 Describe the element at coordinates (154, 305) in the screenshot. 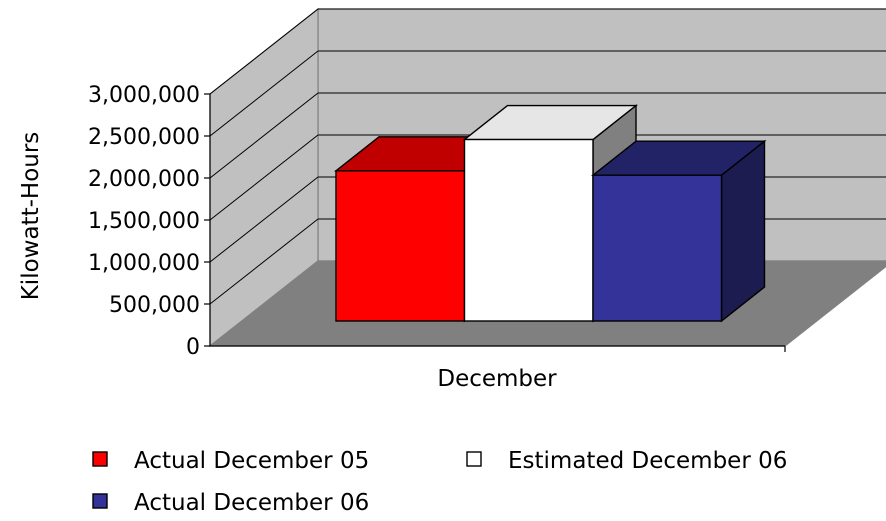

I see `y-tick-label: 500,000` at that location.